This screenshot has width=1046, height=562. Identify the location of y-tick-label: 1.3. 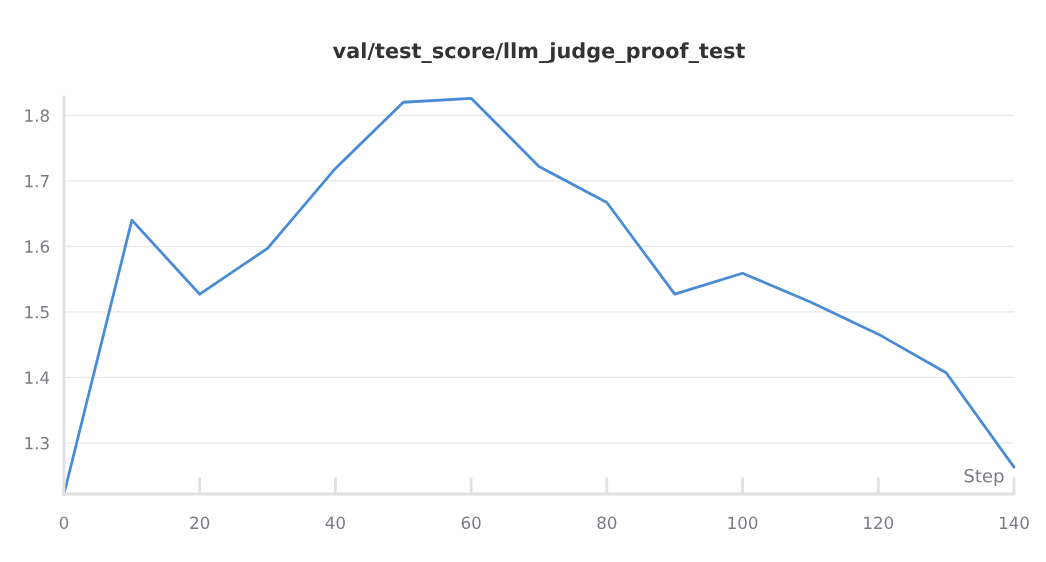
(37, 443).